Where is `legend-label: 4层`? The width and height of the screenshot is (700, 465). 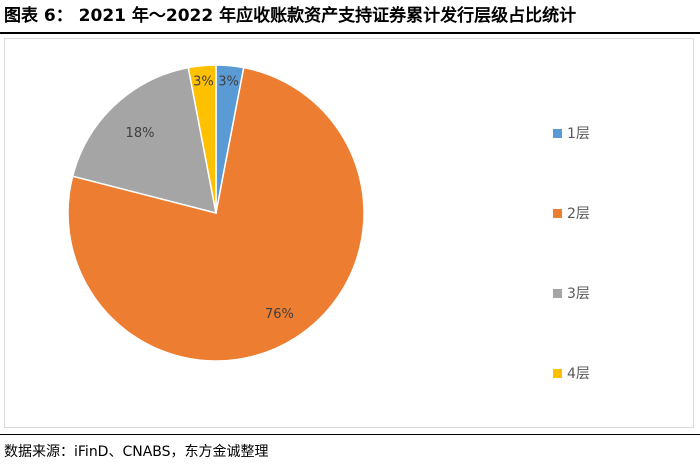
legend-label: 4层 is located at coordinates (578, 374).